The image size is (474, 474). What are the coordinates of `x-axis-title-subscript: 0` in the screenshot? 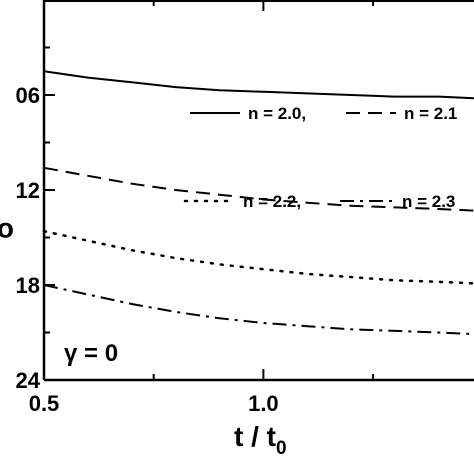 It's located at (281, 448).